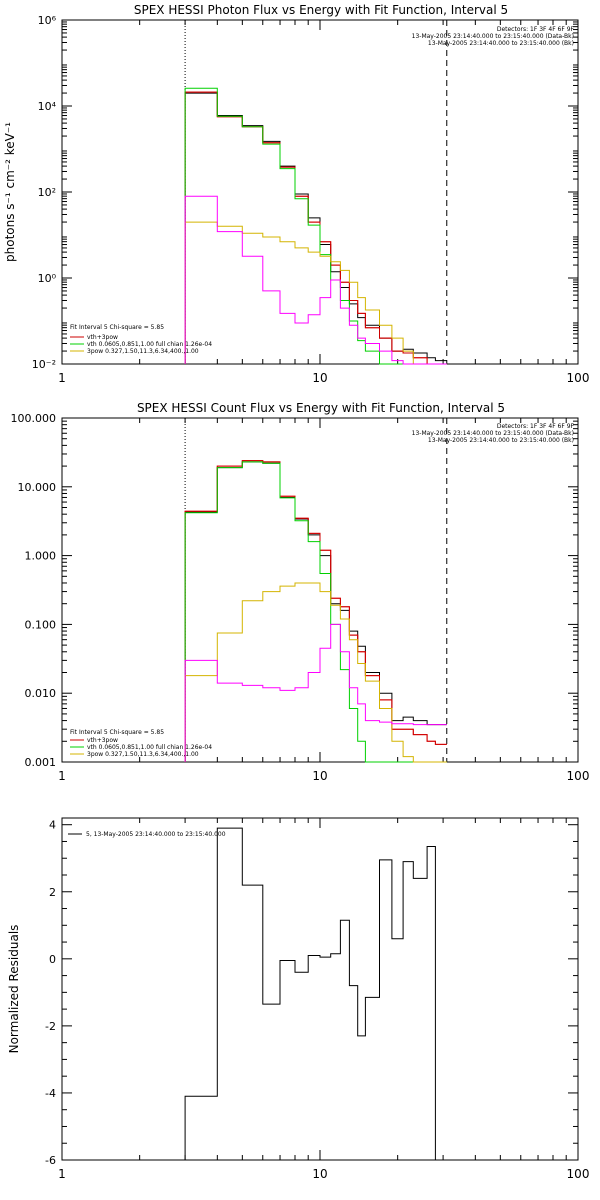 The width and height of the screenshot is (600, 1200). I want to click on panel-1-legend-label-red: vth+3pow, so click(102, 337).